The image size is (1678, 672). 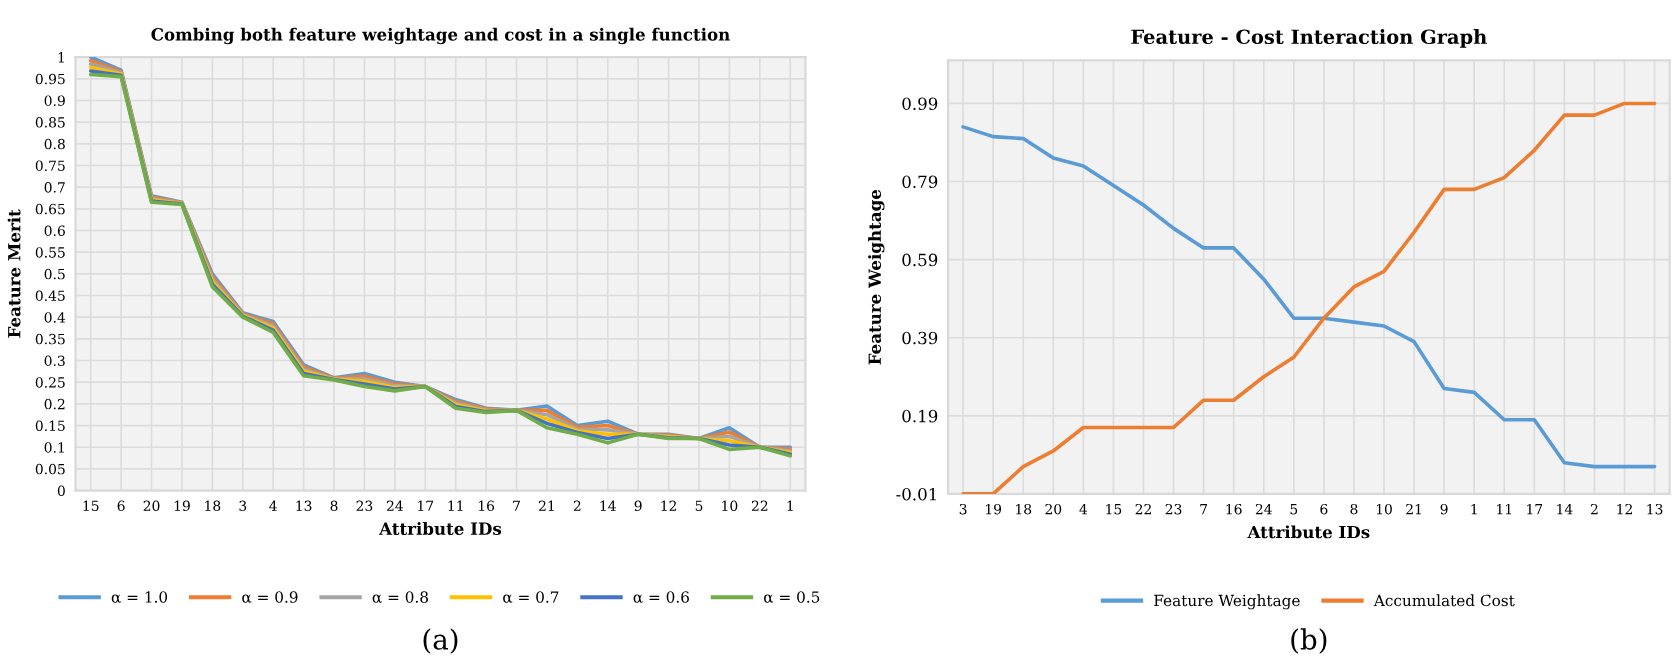 I want to click on y-tick-label: 0.59, so click(x=920, y=260).